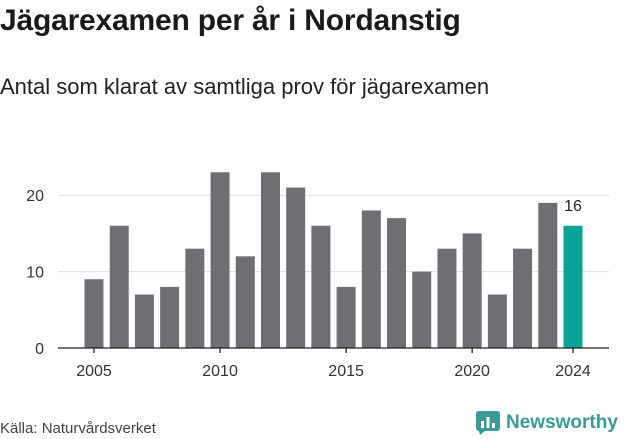 This screenshot has height=439, width=631. Describe the element at coordinates (488, 423) in the screenshot. I see `newsworthy-logo-icon` at that location.